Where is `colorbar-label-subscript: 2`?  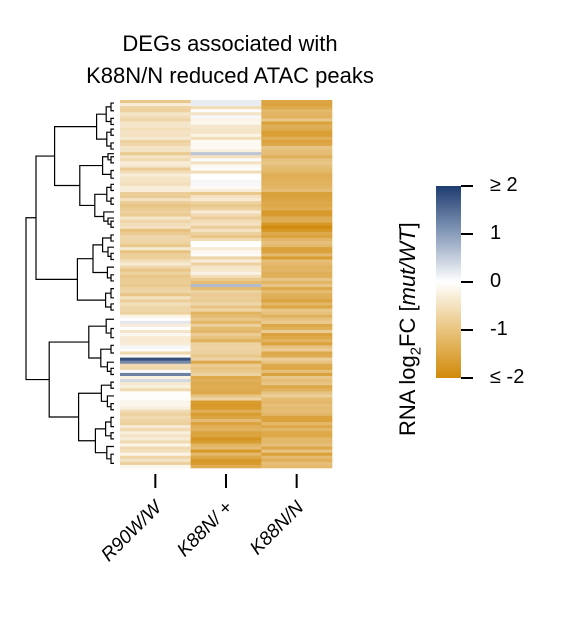
colorbar-label-subscript: 2 is located at coordinates (416, 351).